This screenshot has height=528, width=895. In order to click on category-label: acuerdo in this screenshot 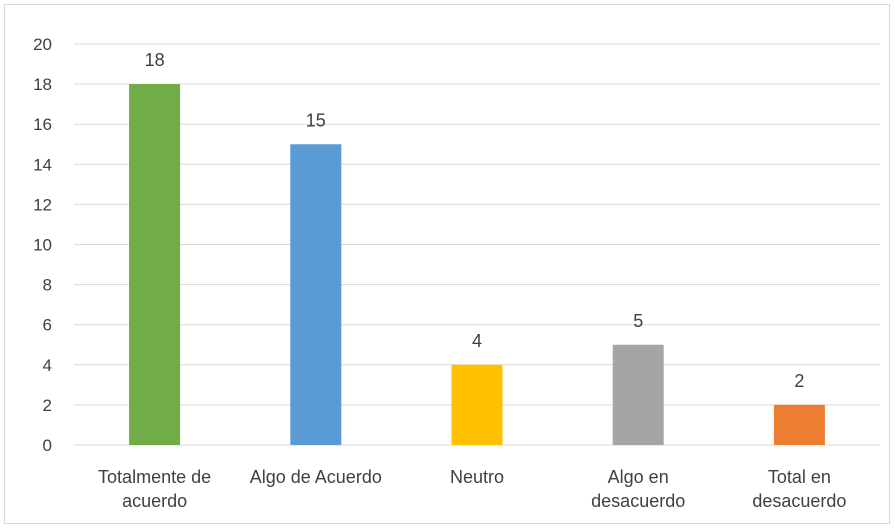, I will do `click(154, 501)`.